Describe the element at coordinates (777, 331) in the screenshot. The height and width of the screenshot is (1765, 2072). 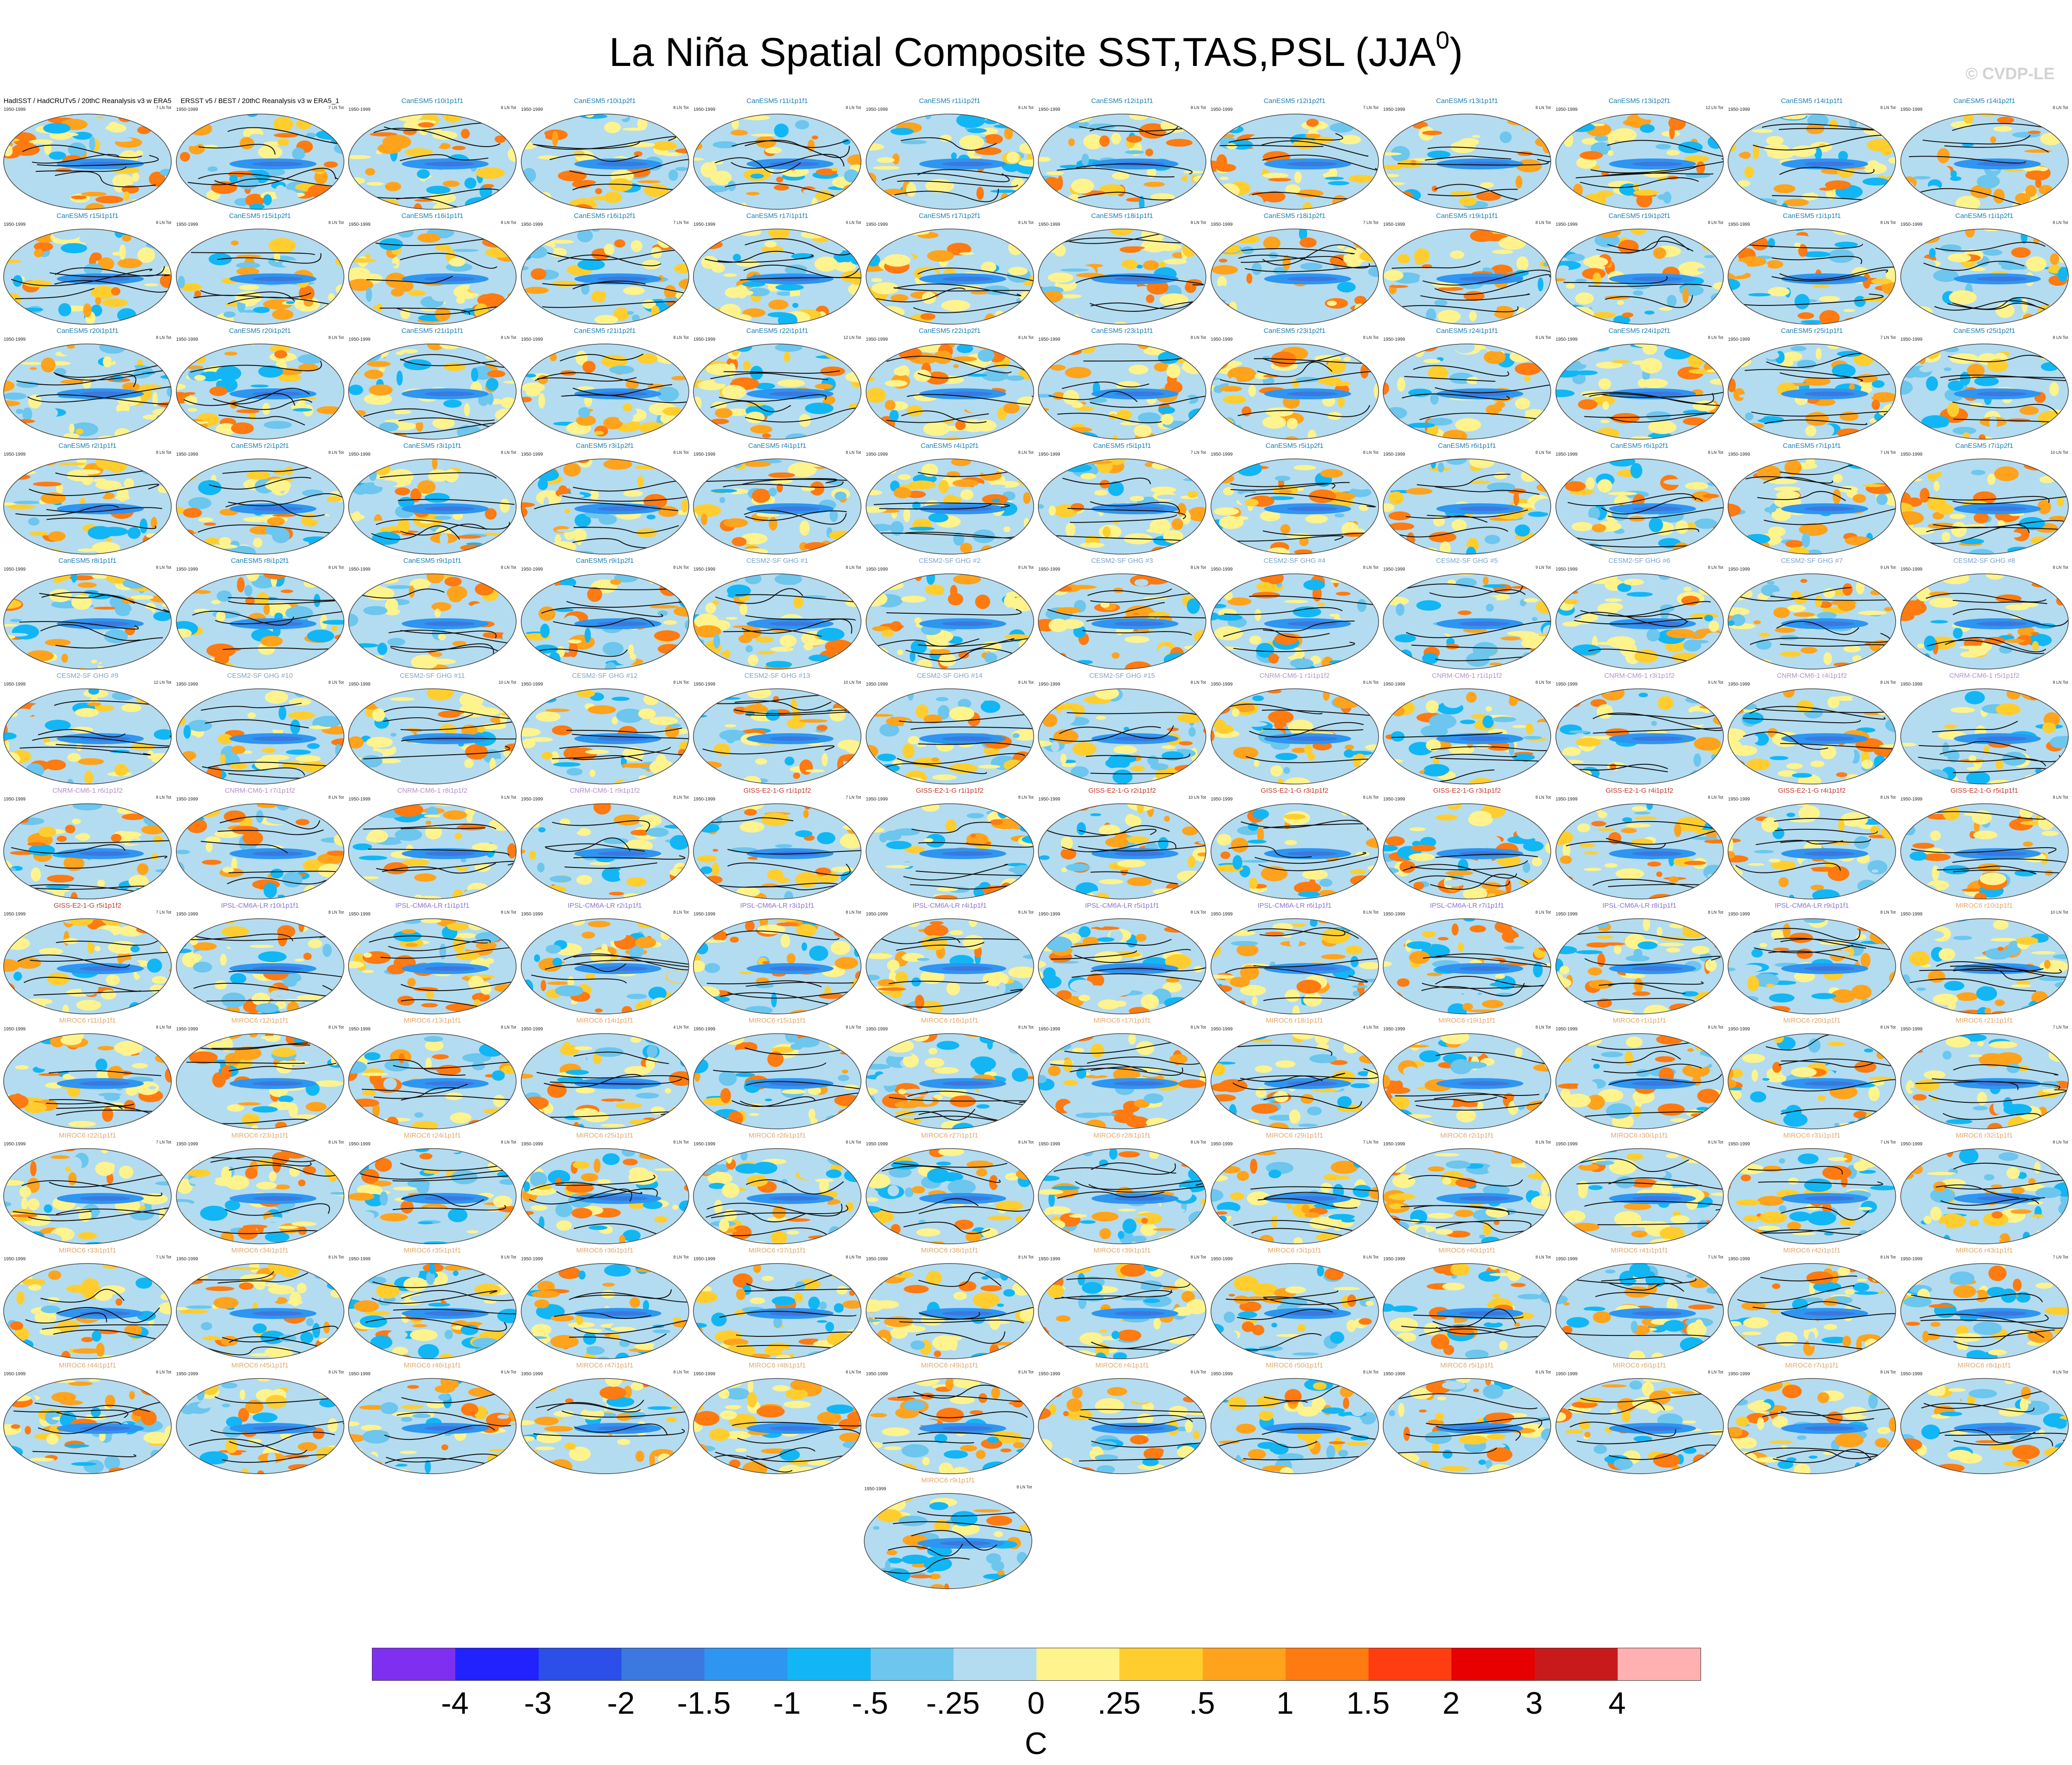
I see `panel-title: CanESM5 r22i1p1f1` at that location.